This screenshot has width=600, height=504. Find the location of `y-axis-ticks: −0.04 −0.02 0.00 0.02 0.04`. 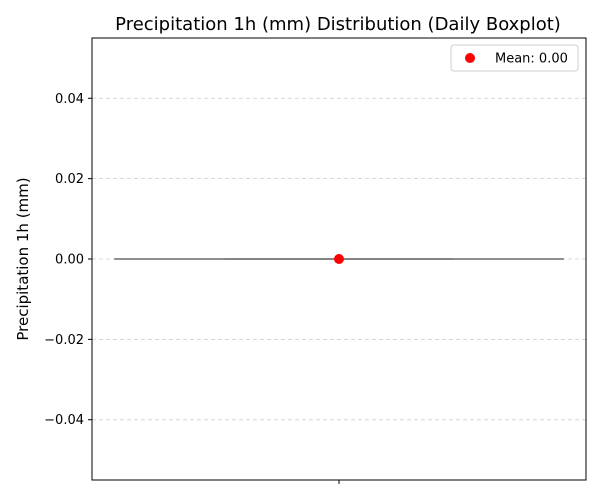

y-axis-ticks: −0.04 −0.02 0.00 0.02 0.04 is located at coordinates (68, 260).